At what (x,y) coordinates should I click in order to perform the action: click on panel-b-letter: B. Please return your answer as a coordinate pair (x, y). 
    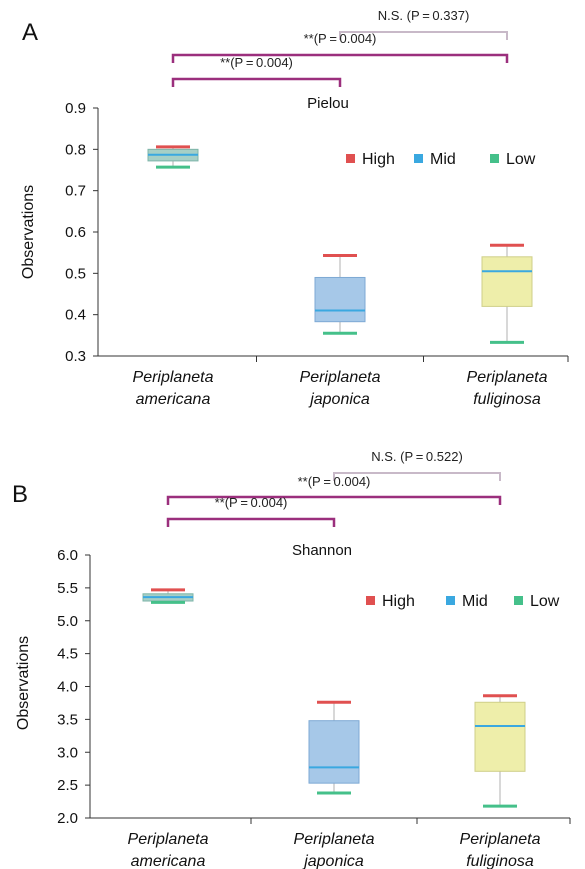
    Looking at the image, I should click on (20, 494).